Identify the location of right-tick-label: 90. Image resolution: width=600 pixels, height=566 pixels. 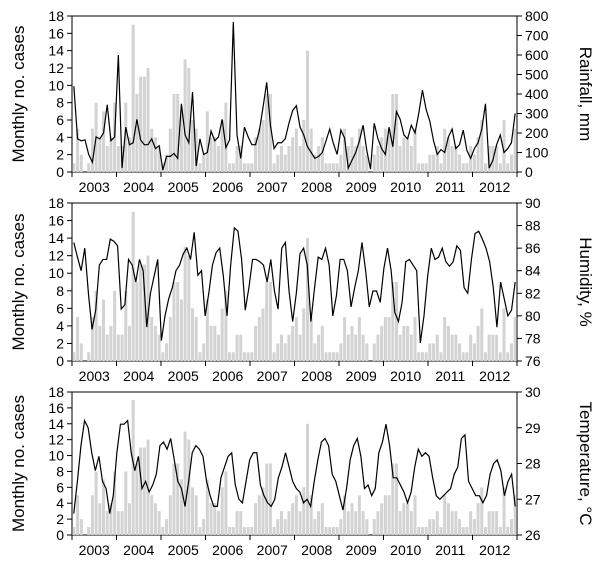
(533, 203).